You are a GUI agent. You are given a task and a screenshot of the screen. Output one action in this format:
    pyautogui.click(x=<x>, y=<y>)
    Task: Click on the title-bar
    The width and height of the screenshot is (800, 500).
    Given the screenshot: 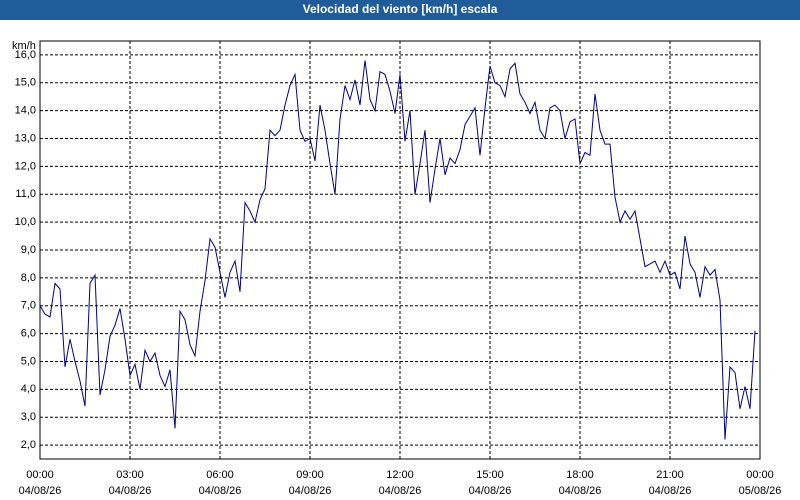 What is the action you would take?
    pyautogui.click(x=400, y=10)
    